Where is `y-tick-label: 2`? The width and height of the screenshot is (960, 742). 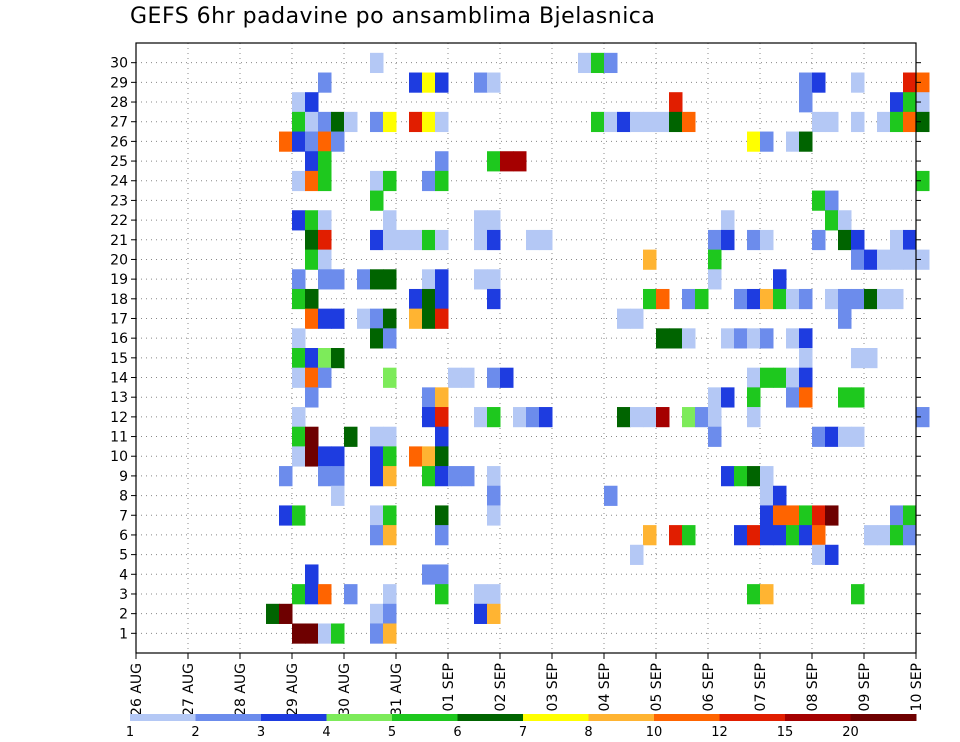 y-tick-label: 2 is located at coordinates (123, 615).